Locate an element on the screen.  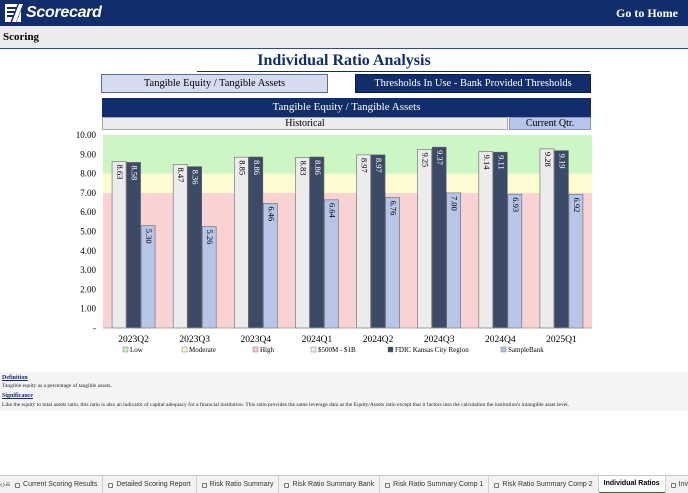
x-tick-label: 2023Q4 is located at coordinates (256, 340).